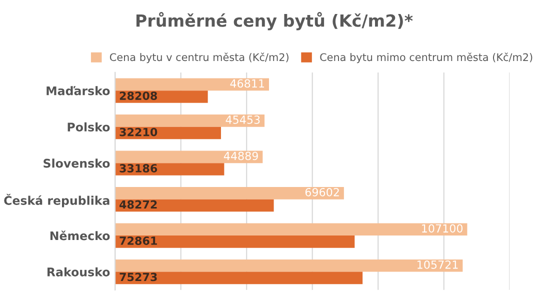 This screenshot has width=548, height=302. Describe the element at coordinates (138, 240) in the screenshot. I see `data-label: 72861` at that location.